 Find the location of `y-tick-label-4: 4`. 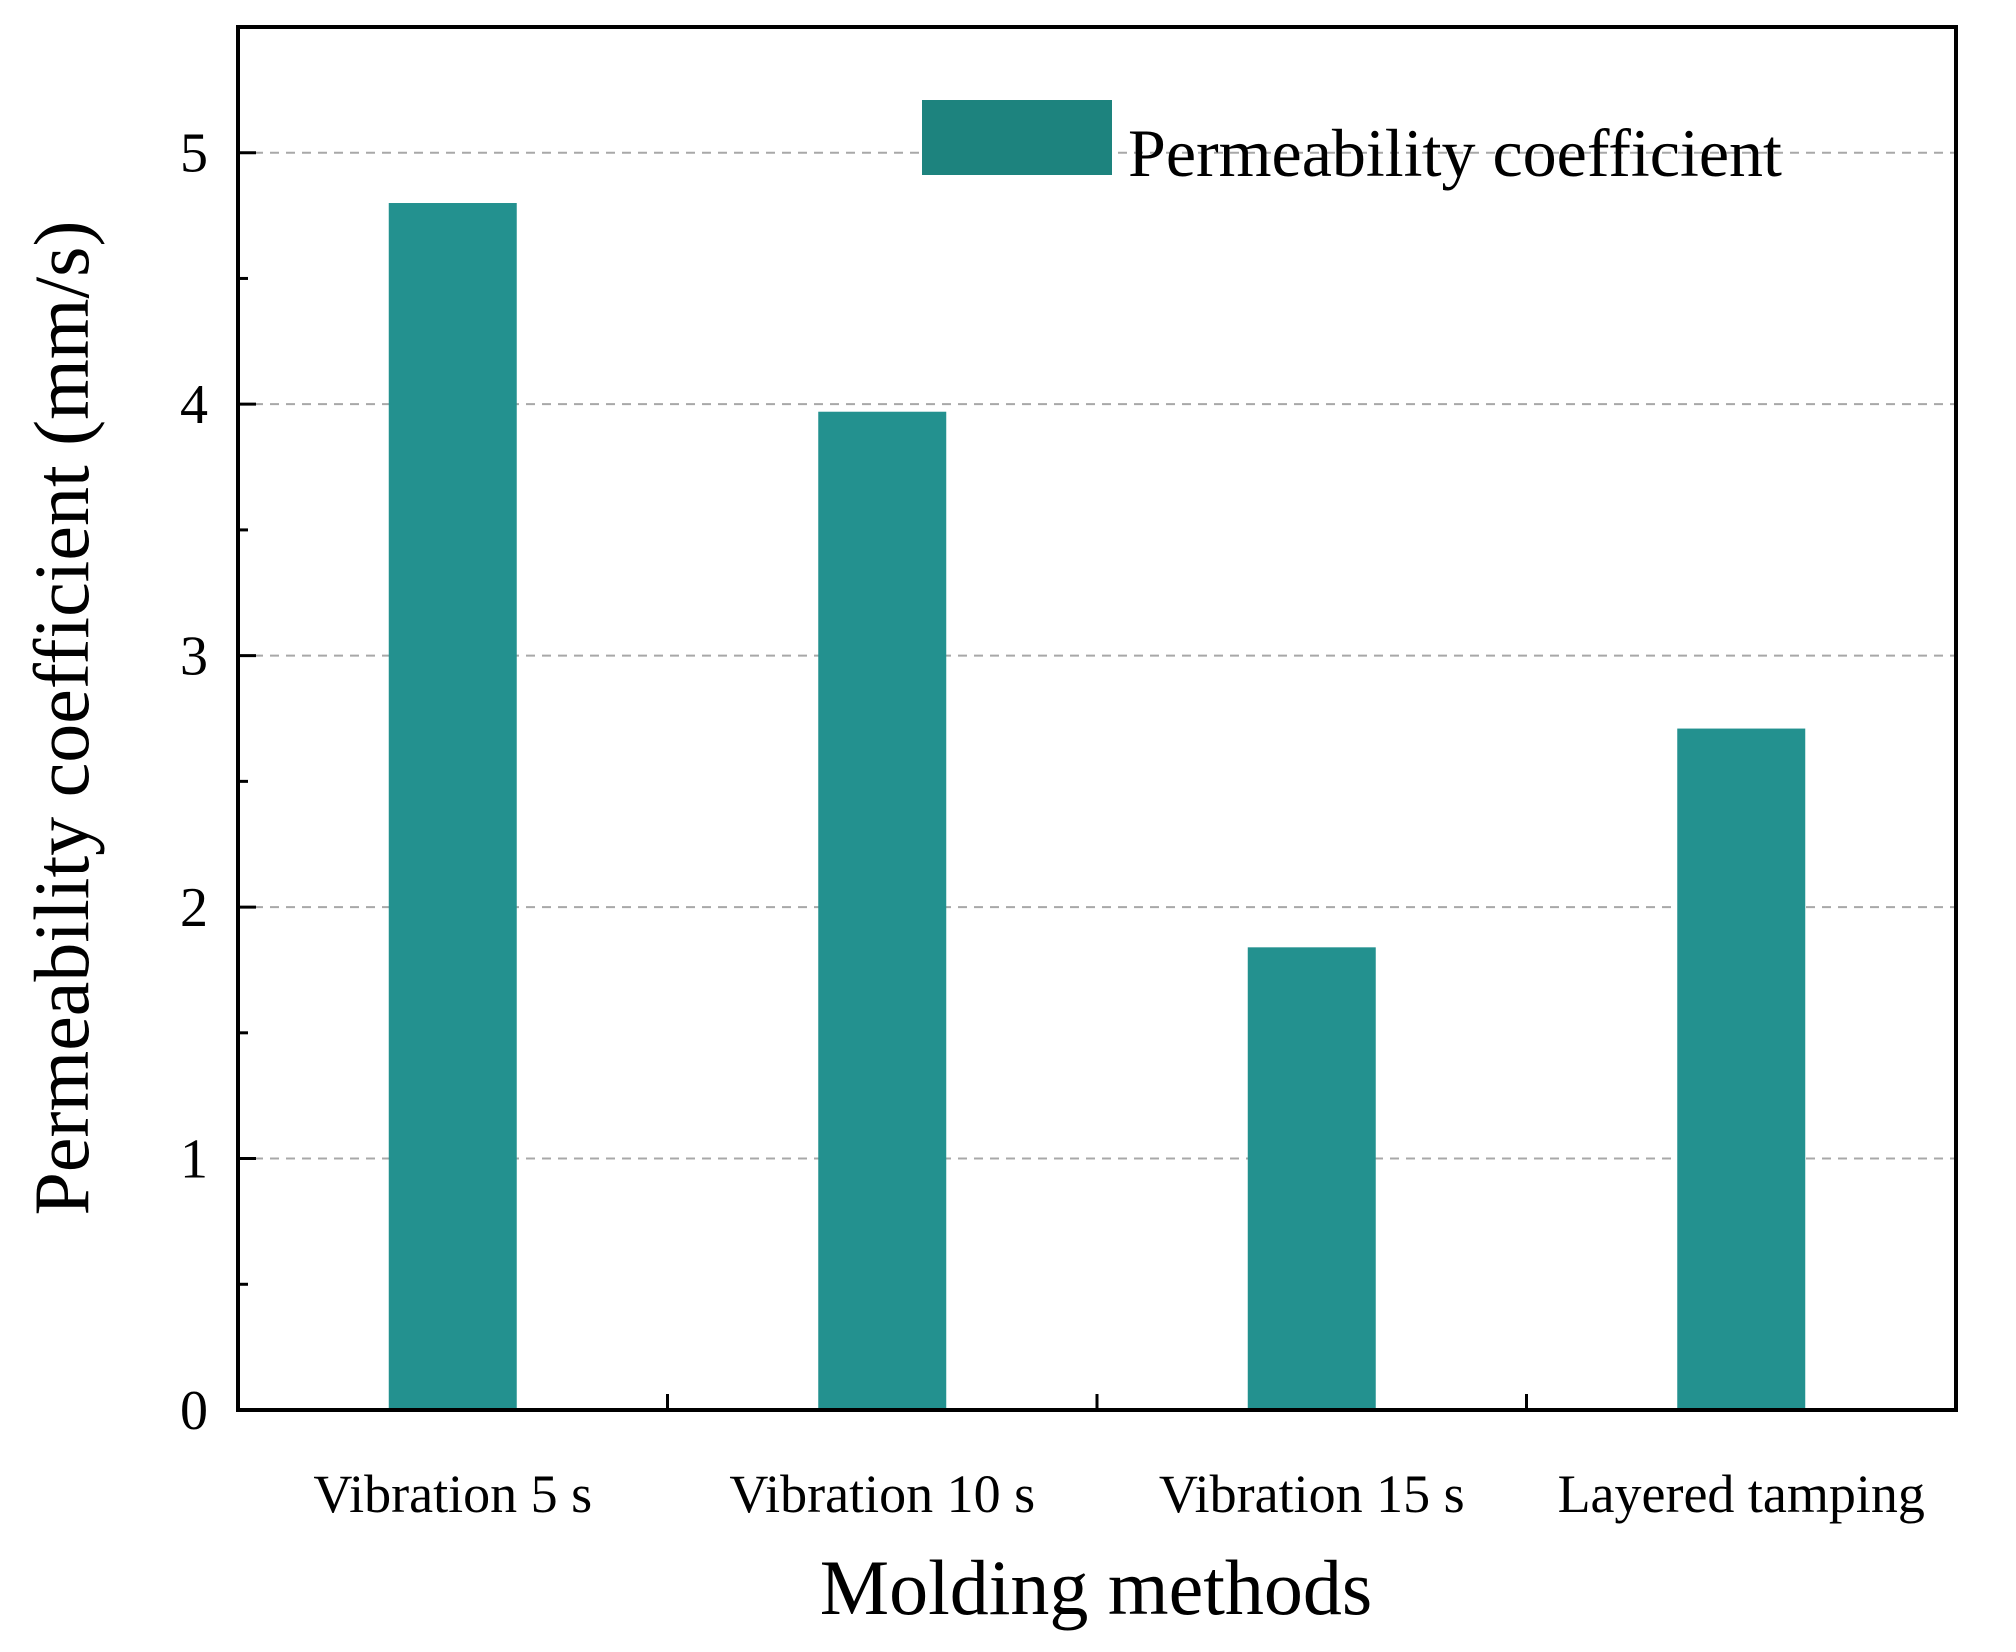

y-tick-label-4: 4 is located at coordinates (194, 405).